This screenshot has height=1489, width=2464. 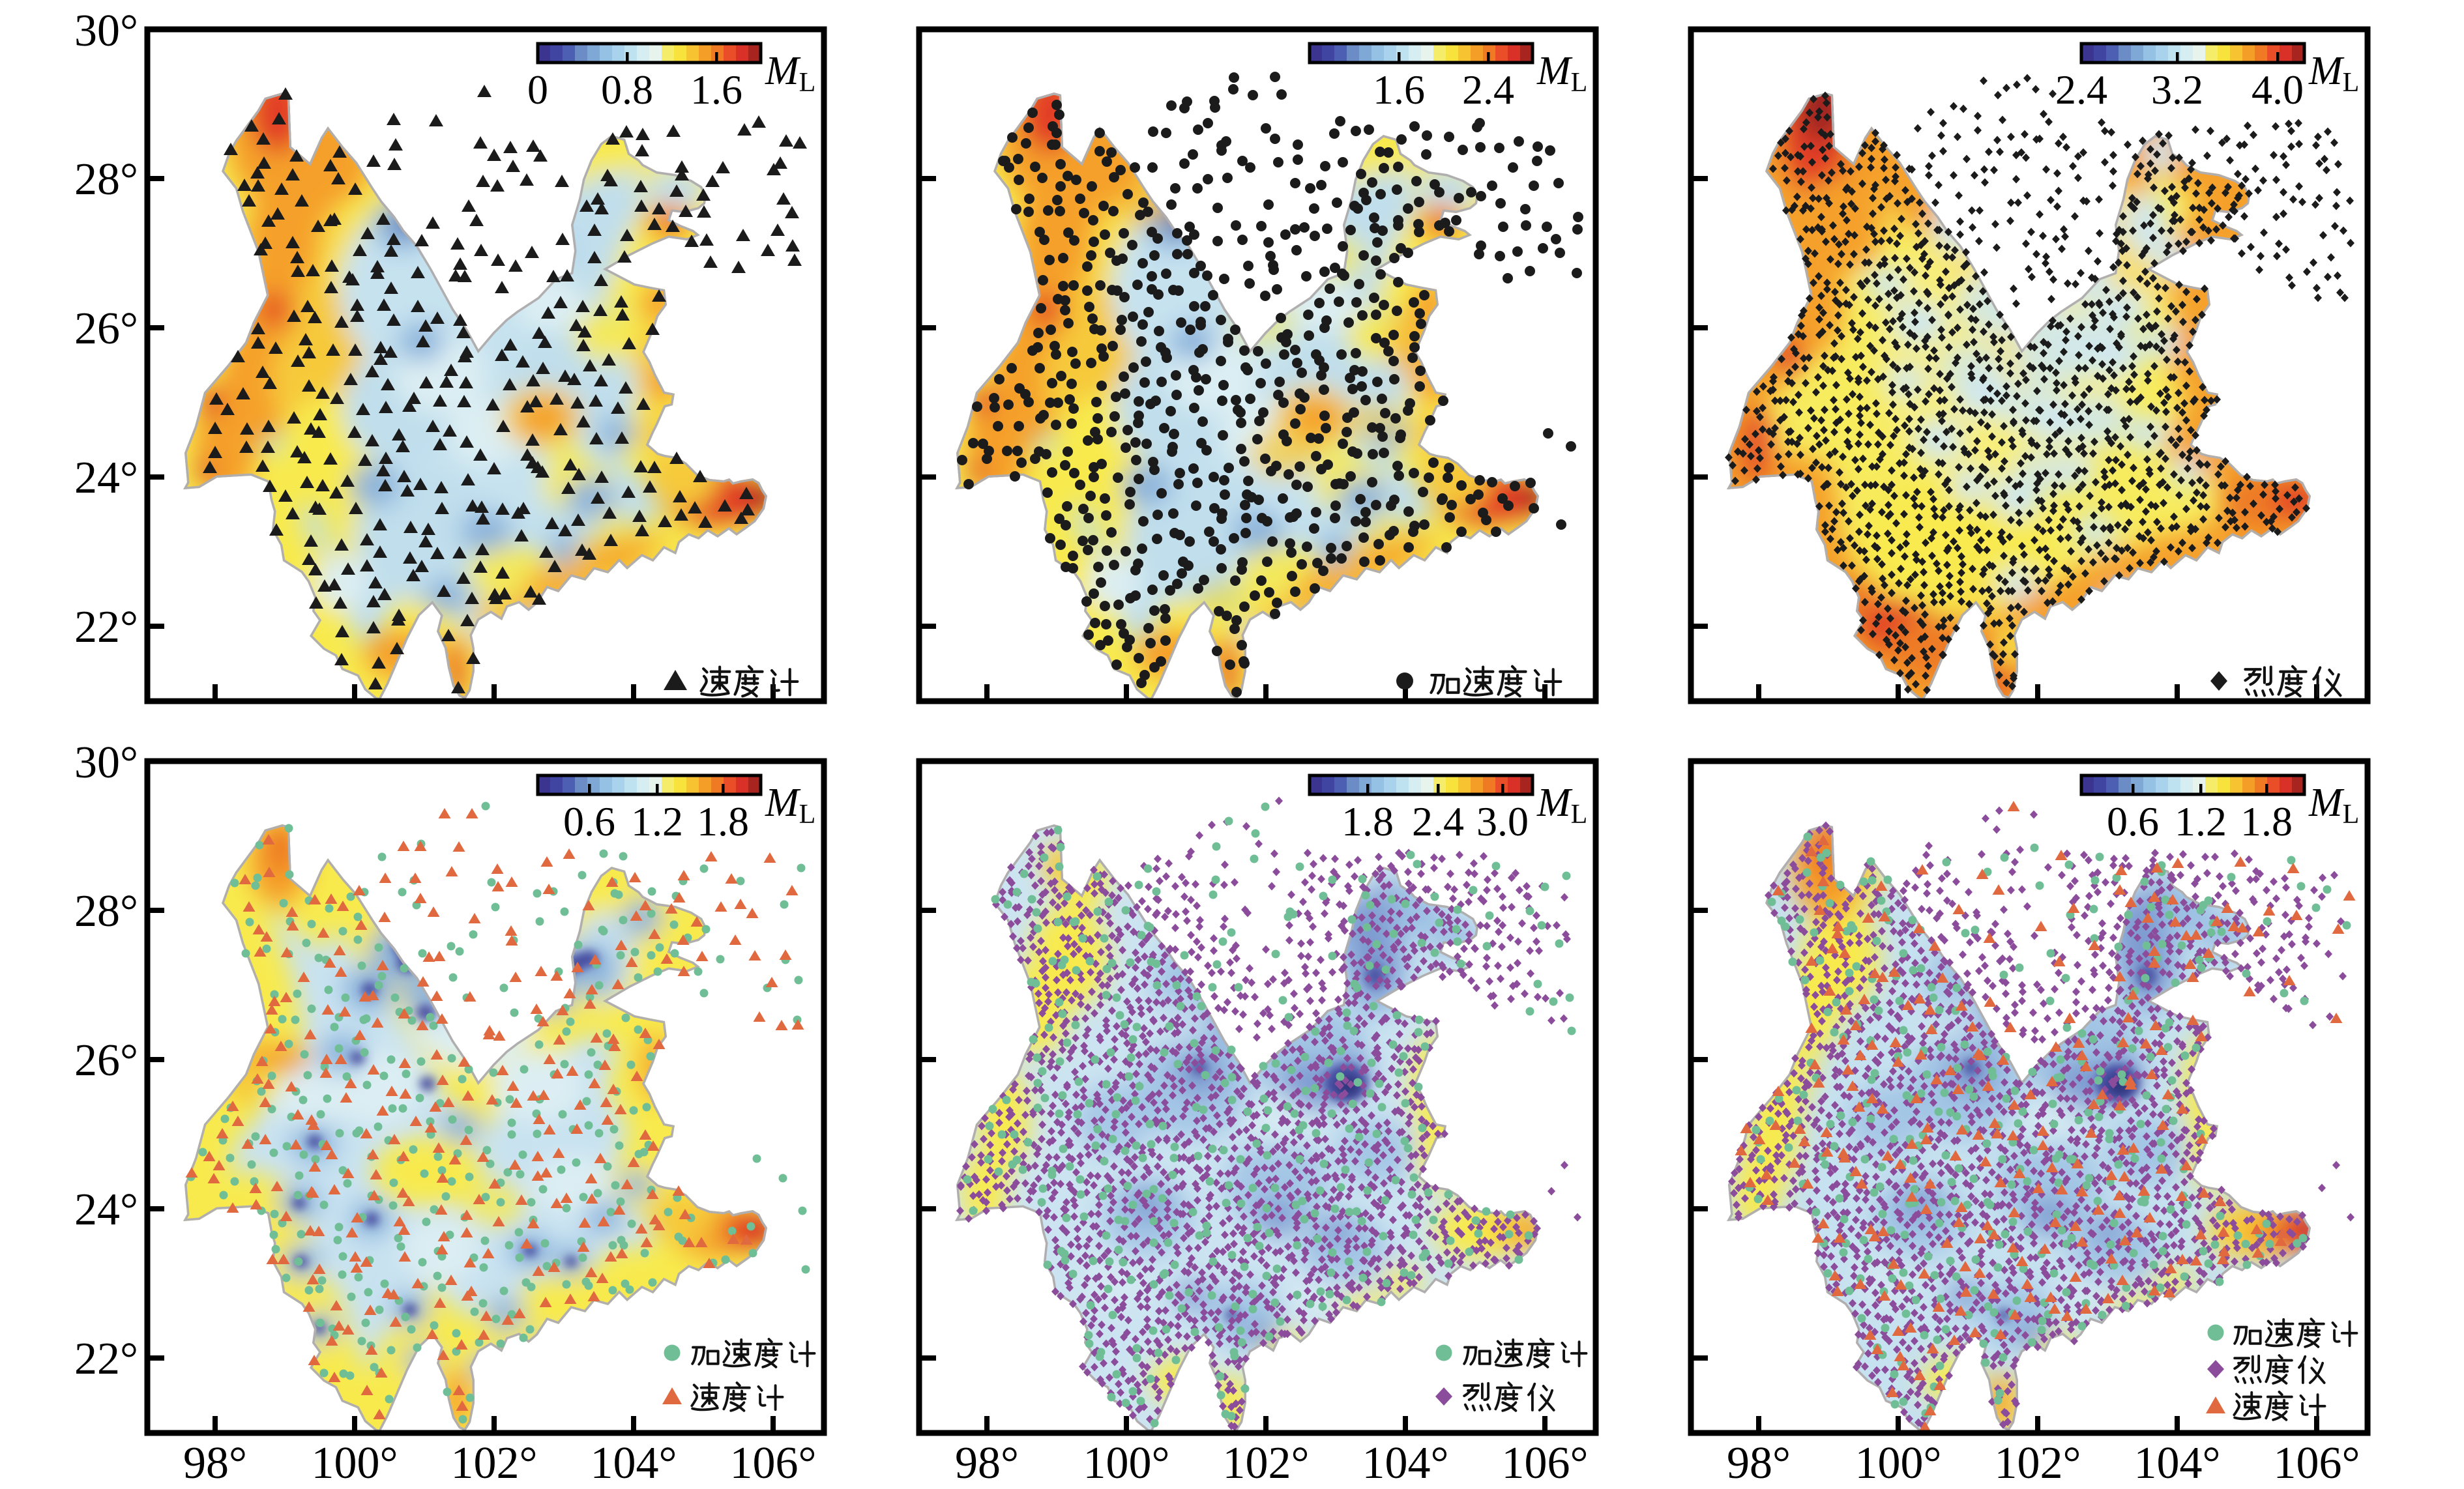 I want to click on svg-text: ML, so click(x=2334, y=73).